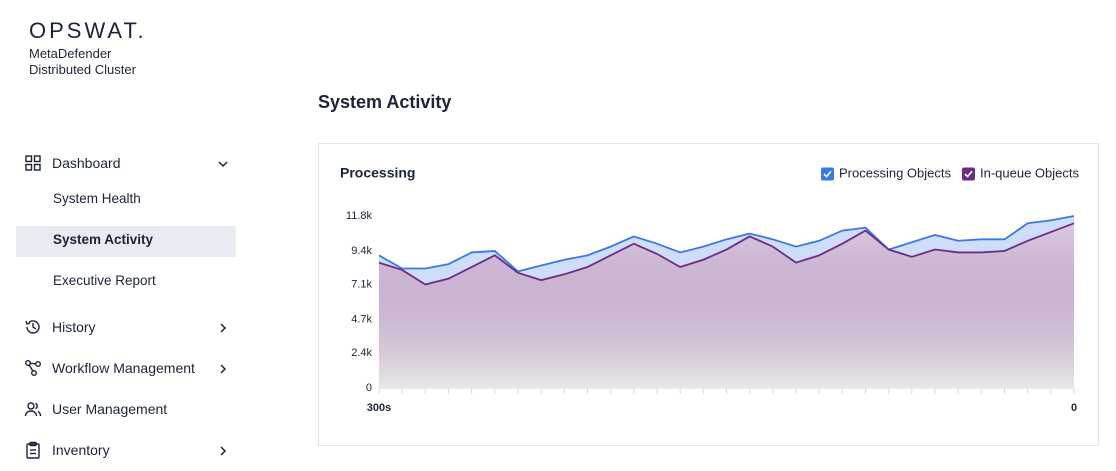  What do you see at coordinates (123, 368) in the screenshot?
I see `nav-item: Workflow Management` at bounding box center [123, 368].